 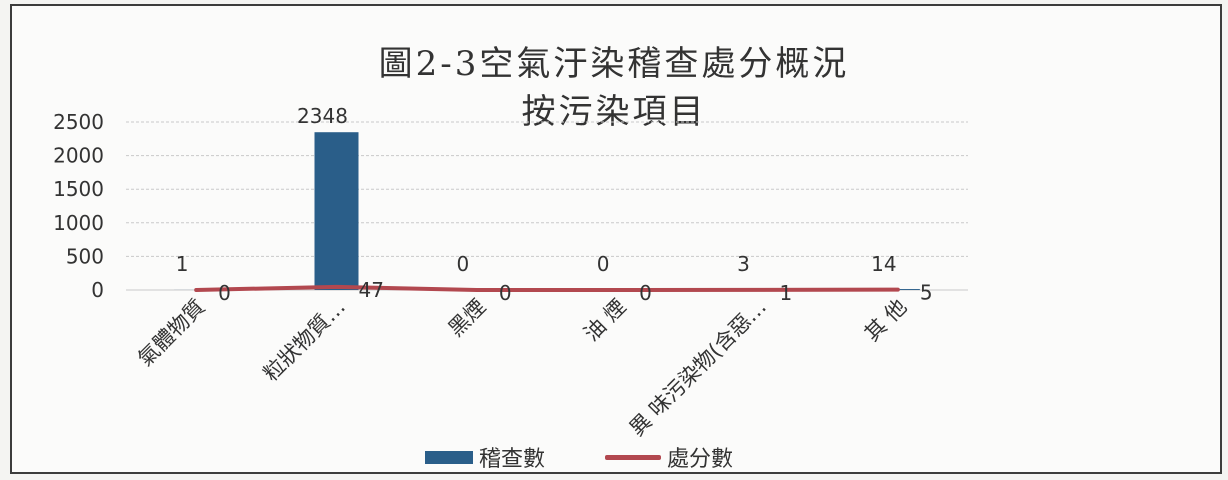 What do you see at coordinates (78, 189) in the screenshot?
I see `y-tick-label: 1500` at bounding box center [78, 189].